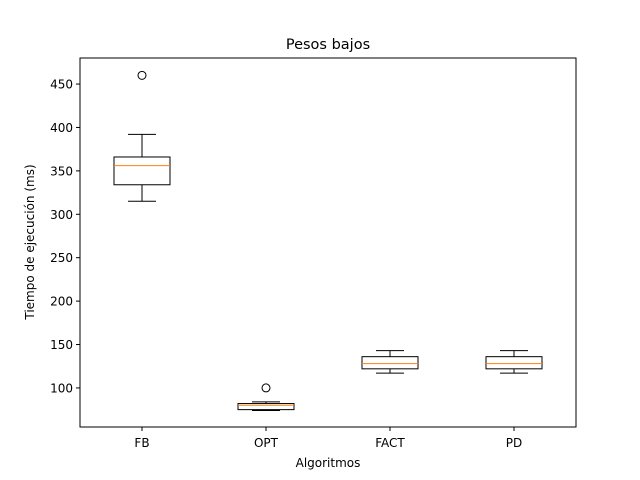  I want to click on x-axis: FB OPT FACT PD, so click(328, 438).